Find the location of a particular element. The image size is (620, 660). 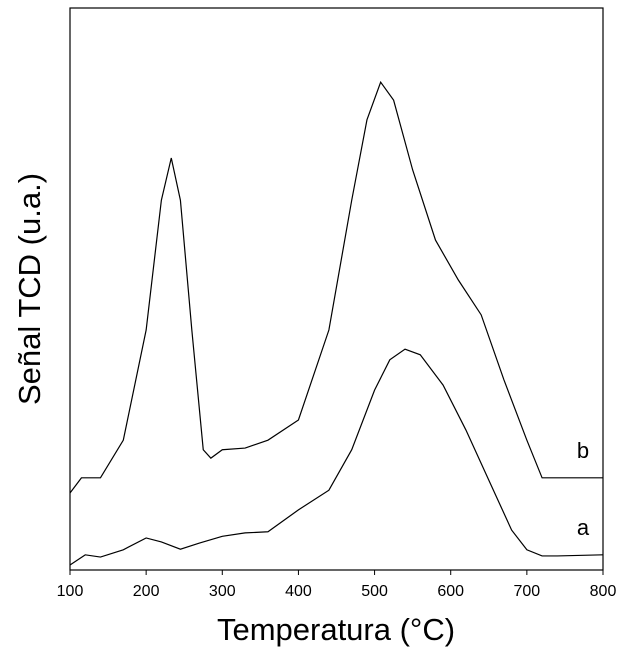

x-axis-title: Temperatura (°C) is located at coordinates (336, 629).